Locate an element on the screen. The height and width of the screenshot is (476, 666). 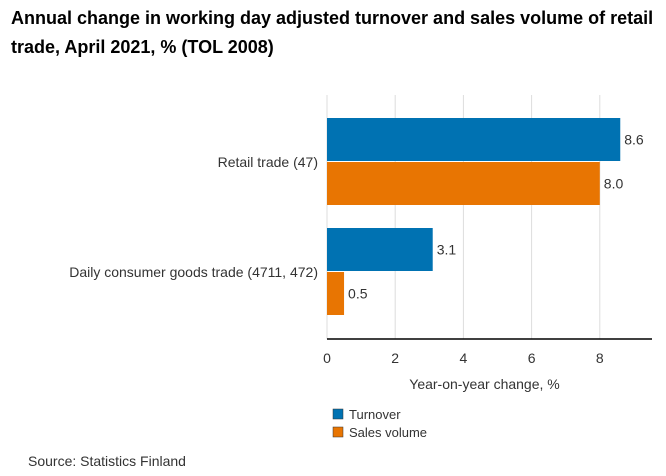
data-label: 3.1 is located at coordinates (447, 250).